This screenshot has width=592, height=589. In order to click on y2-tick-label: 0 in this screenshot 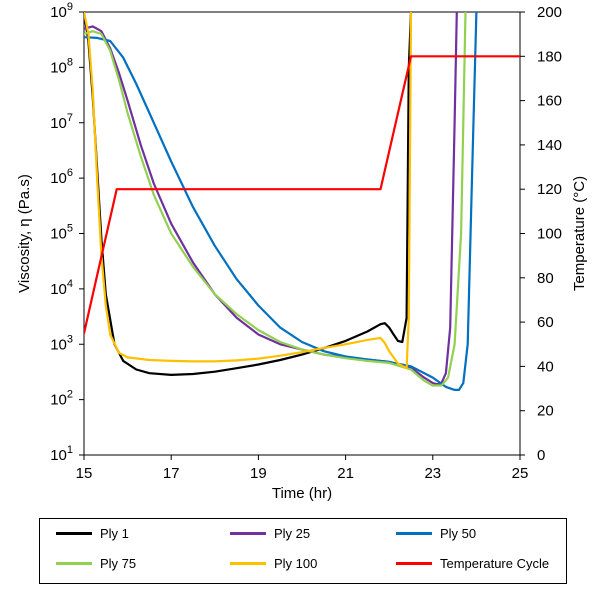, I will do `click(541, 455)`.